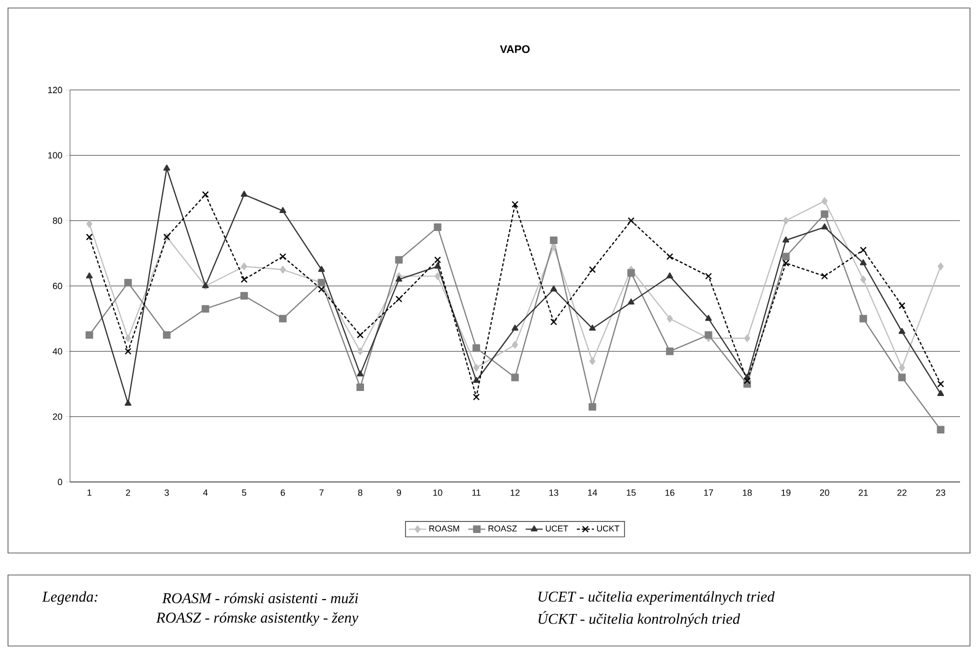  I want to click on x-tick-label: 4, so click(205, 493).